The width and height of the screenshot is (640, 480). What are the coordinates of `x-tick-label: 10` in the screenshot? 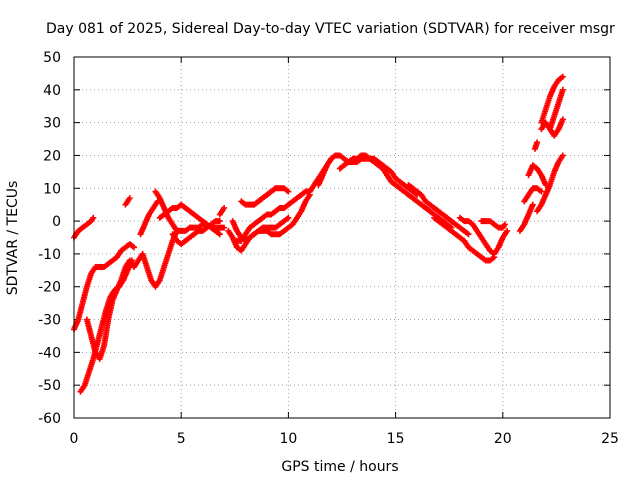 It's located at (288, 439).